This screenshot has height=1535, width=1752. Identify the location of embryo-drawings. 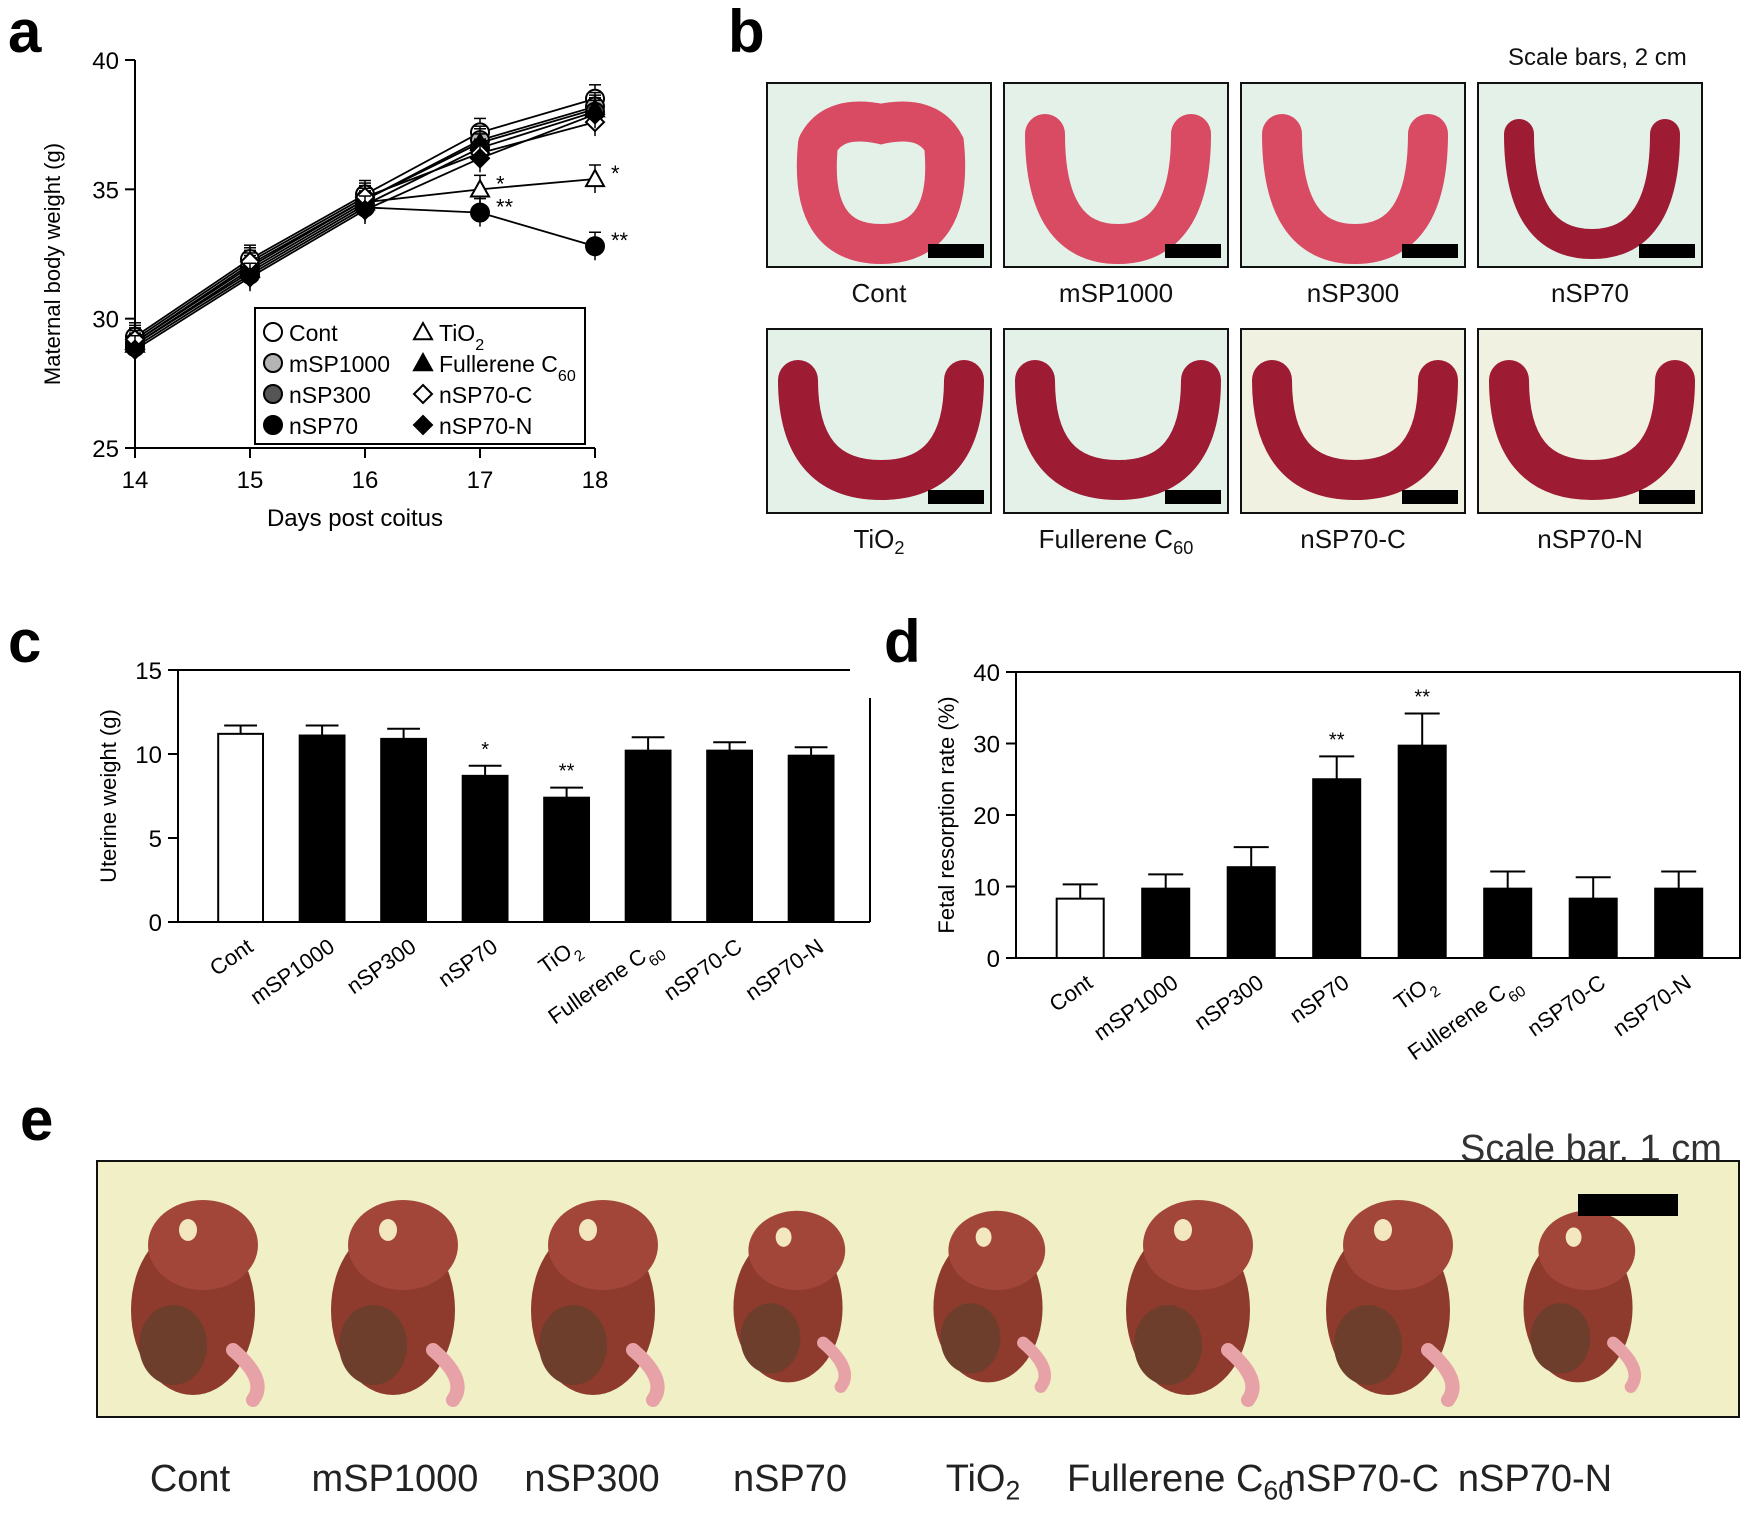
(886, 1303).